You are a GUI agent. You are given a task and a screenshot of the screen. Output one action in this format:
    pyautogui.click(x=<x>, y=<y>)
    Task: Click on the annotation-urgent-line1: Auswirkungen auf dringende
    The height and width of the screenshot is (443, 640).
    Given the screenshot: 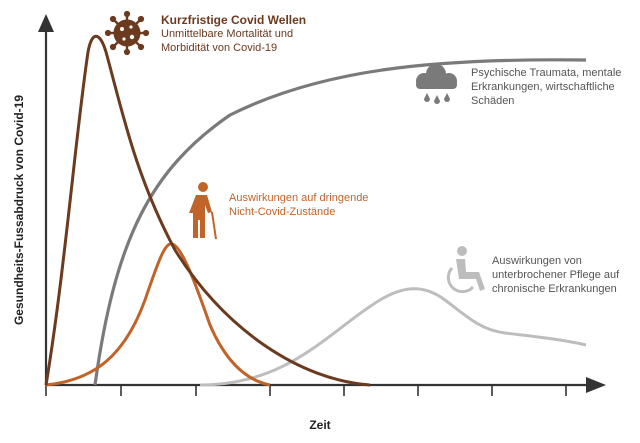 What is the action you would take?
    pyautogui.click(x=299, y=198)
    